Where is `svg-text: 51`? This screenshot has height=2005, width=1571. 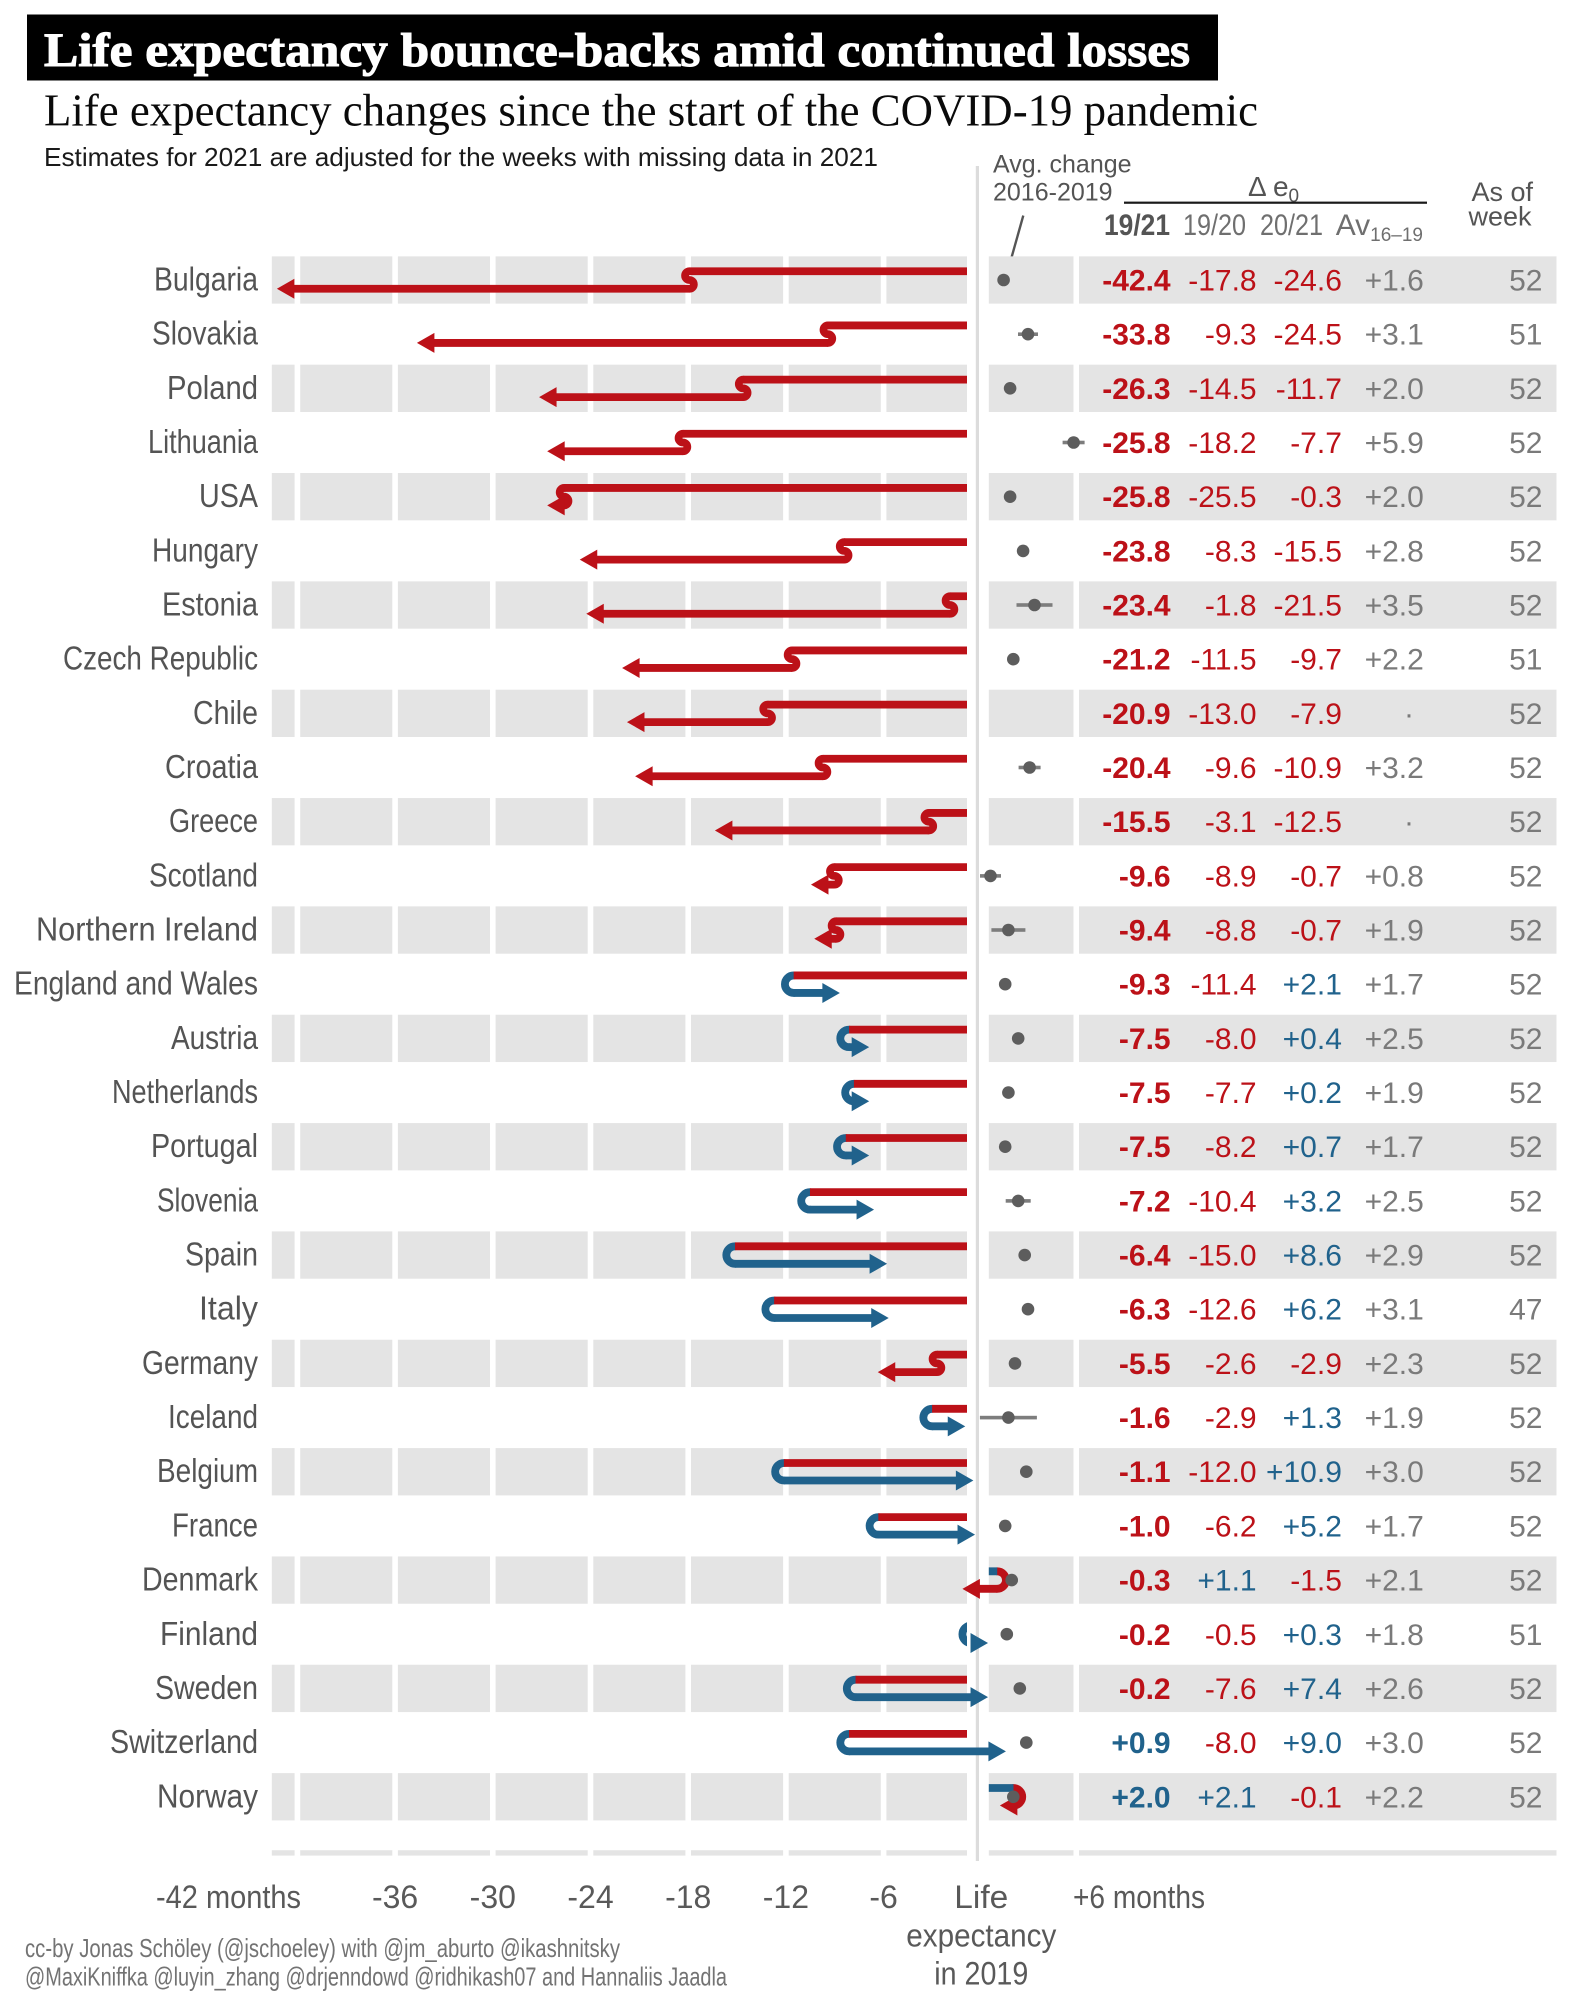 svg-text: 51 is located at coordinates (1525, 335).